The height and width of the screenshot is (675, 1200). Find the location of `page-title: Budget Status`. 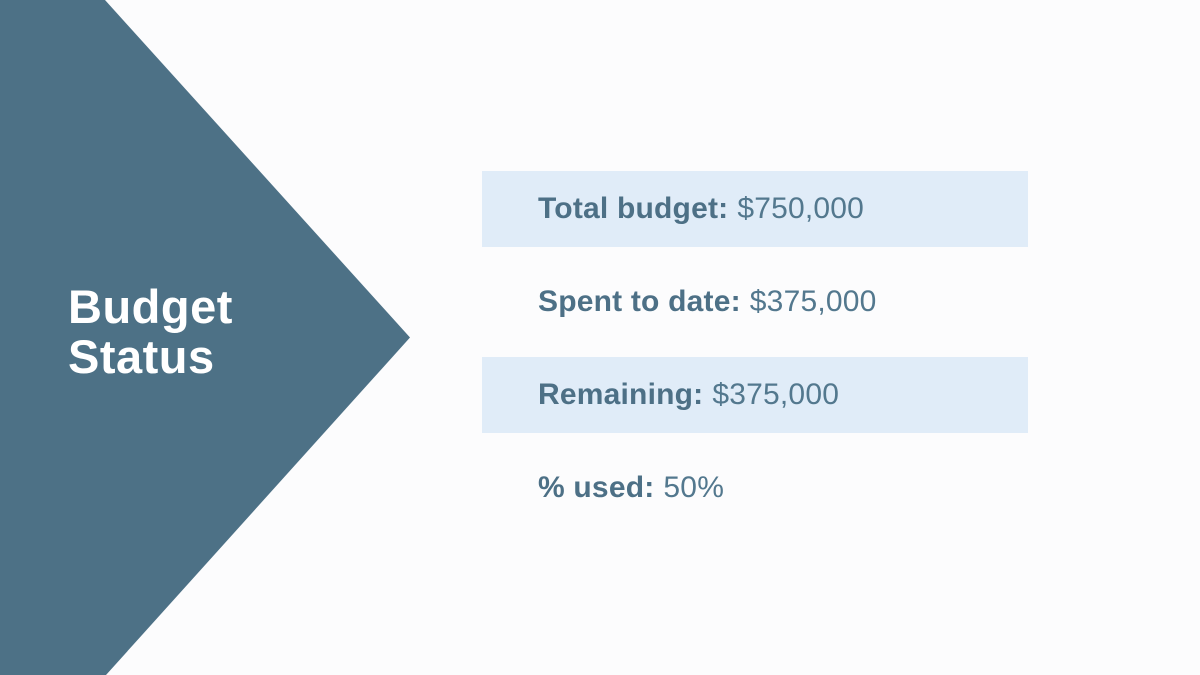

page-title: Budget Status is located at coordinates (150, 332).